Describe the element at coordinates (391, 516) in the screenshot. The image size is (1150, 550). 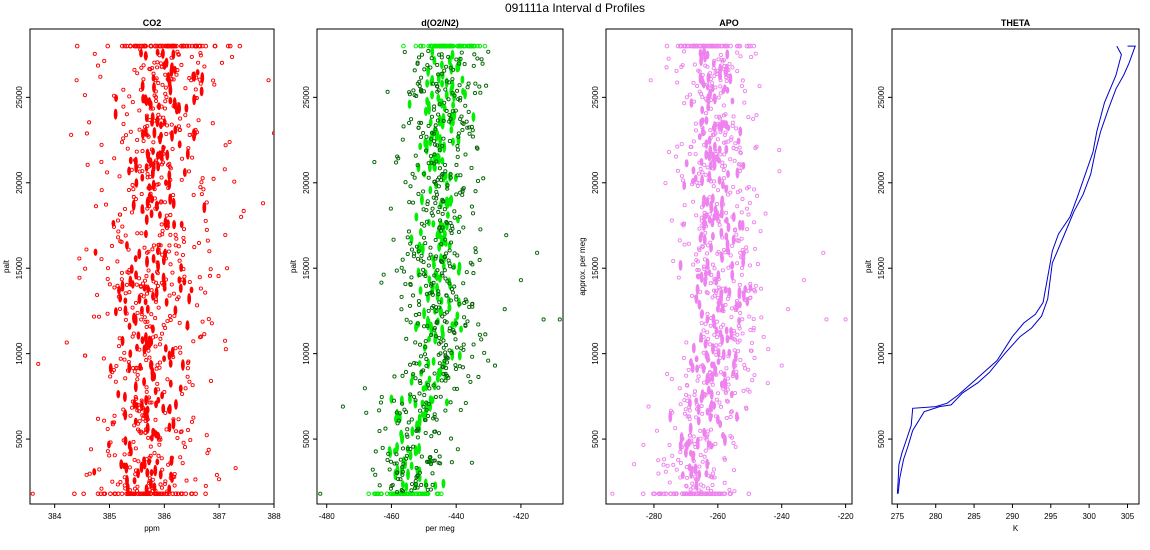
I see `x-tick-label: -460` at that location.